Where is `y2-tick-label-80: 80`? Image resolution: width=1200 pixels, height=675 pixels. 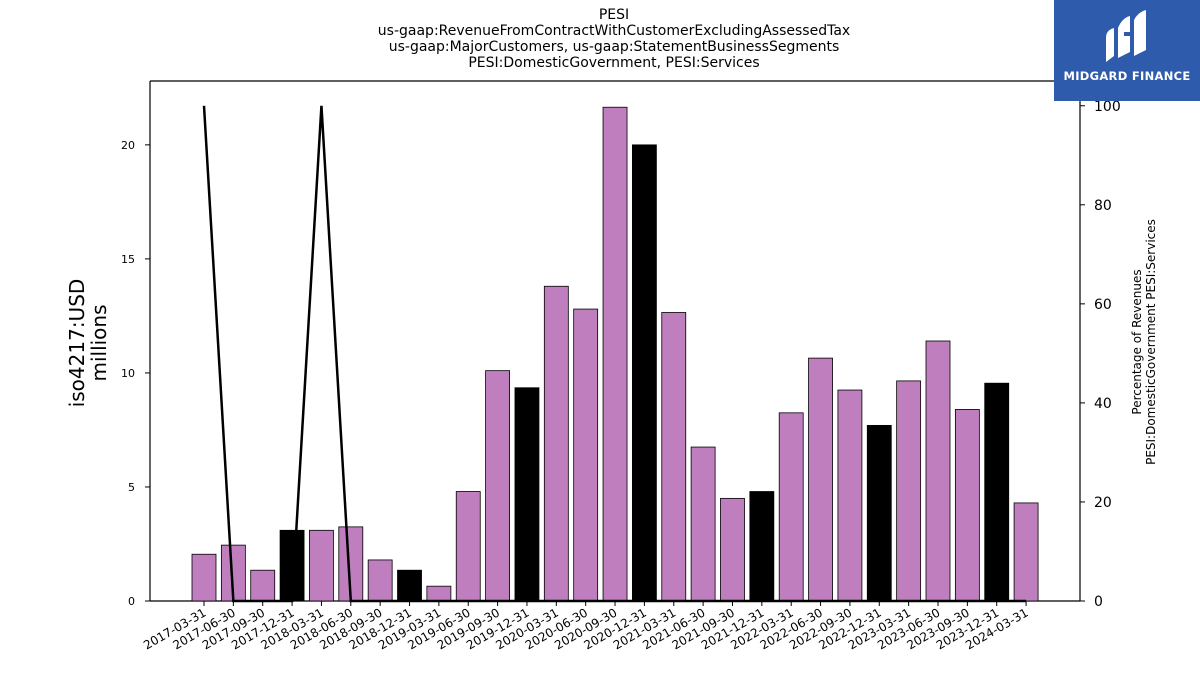 y2-tick-label-80: 80 is located at coordinates (1103, 206).